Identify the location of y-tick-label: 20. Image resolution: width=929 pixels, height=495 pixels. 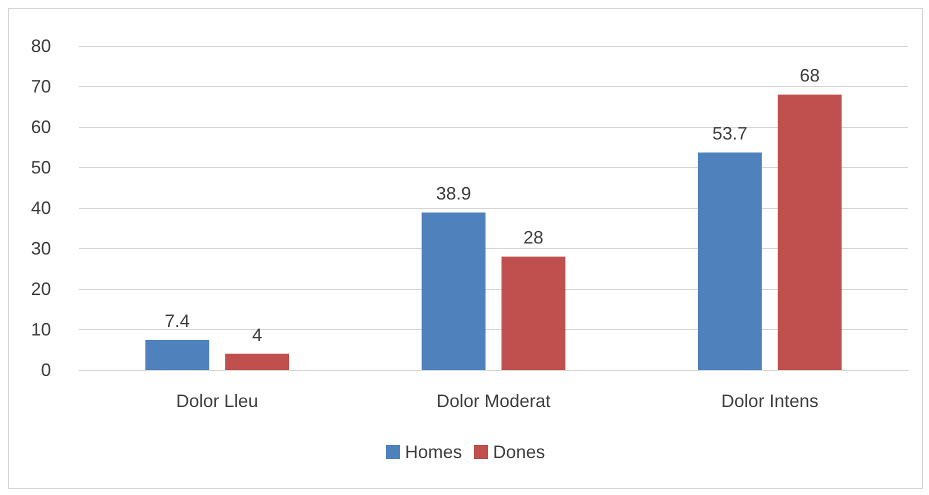
(40, 289).